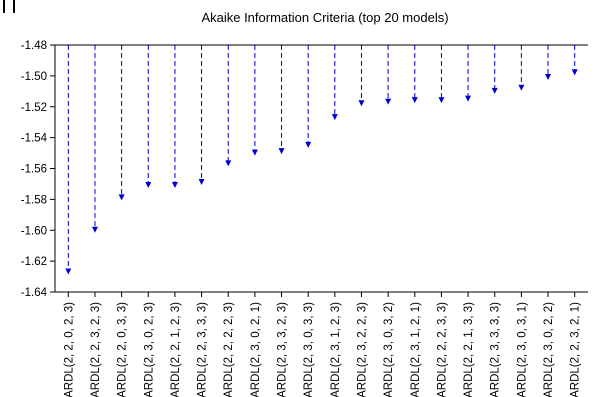  What do you see at coordinates (442, 349) in the screenshot?
I see `category-label: ARDL(2, 2, 2, 3, 3)` at bounding box center [442, 349].